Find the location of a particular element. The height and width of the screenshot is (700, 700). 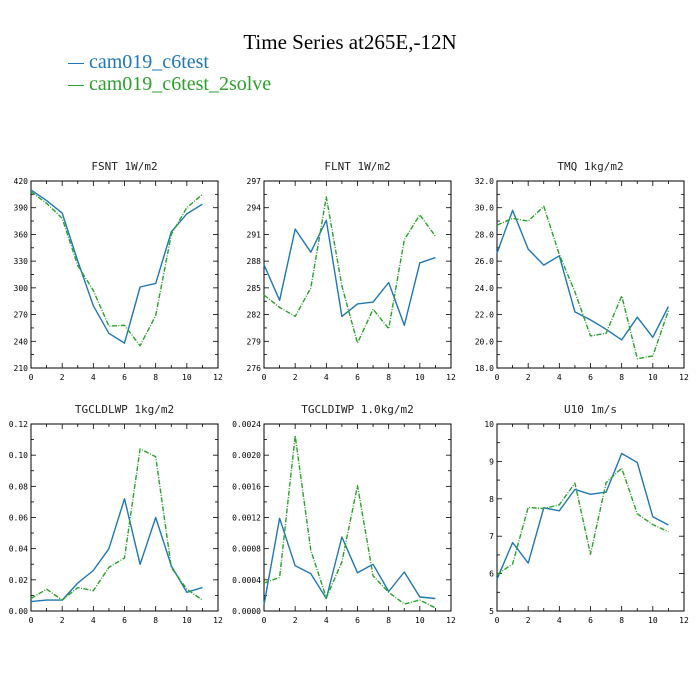

y-tick-label: 32.0 is located at coordinates (484, 181).